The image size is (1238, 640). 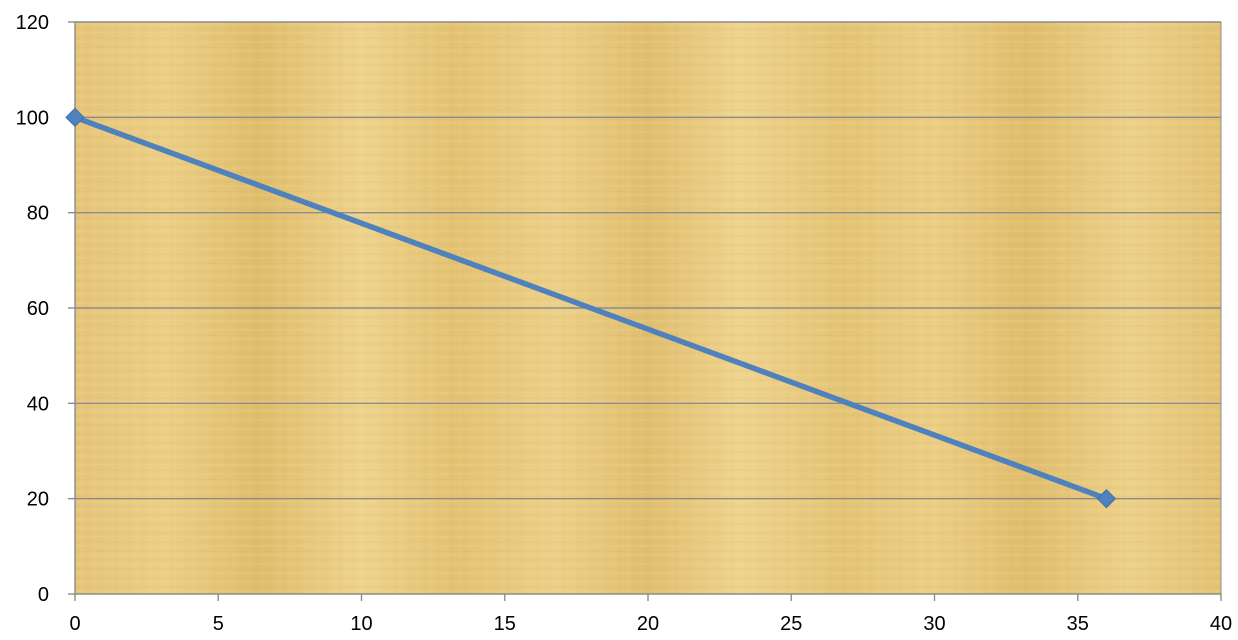 I want to click on x-tick-label-40: 40, so click(x=1221, y=624).